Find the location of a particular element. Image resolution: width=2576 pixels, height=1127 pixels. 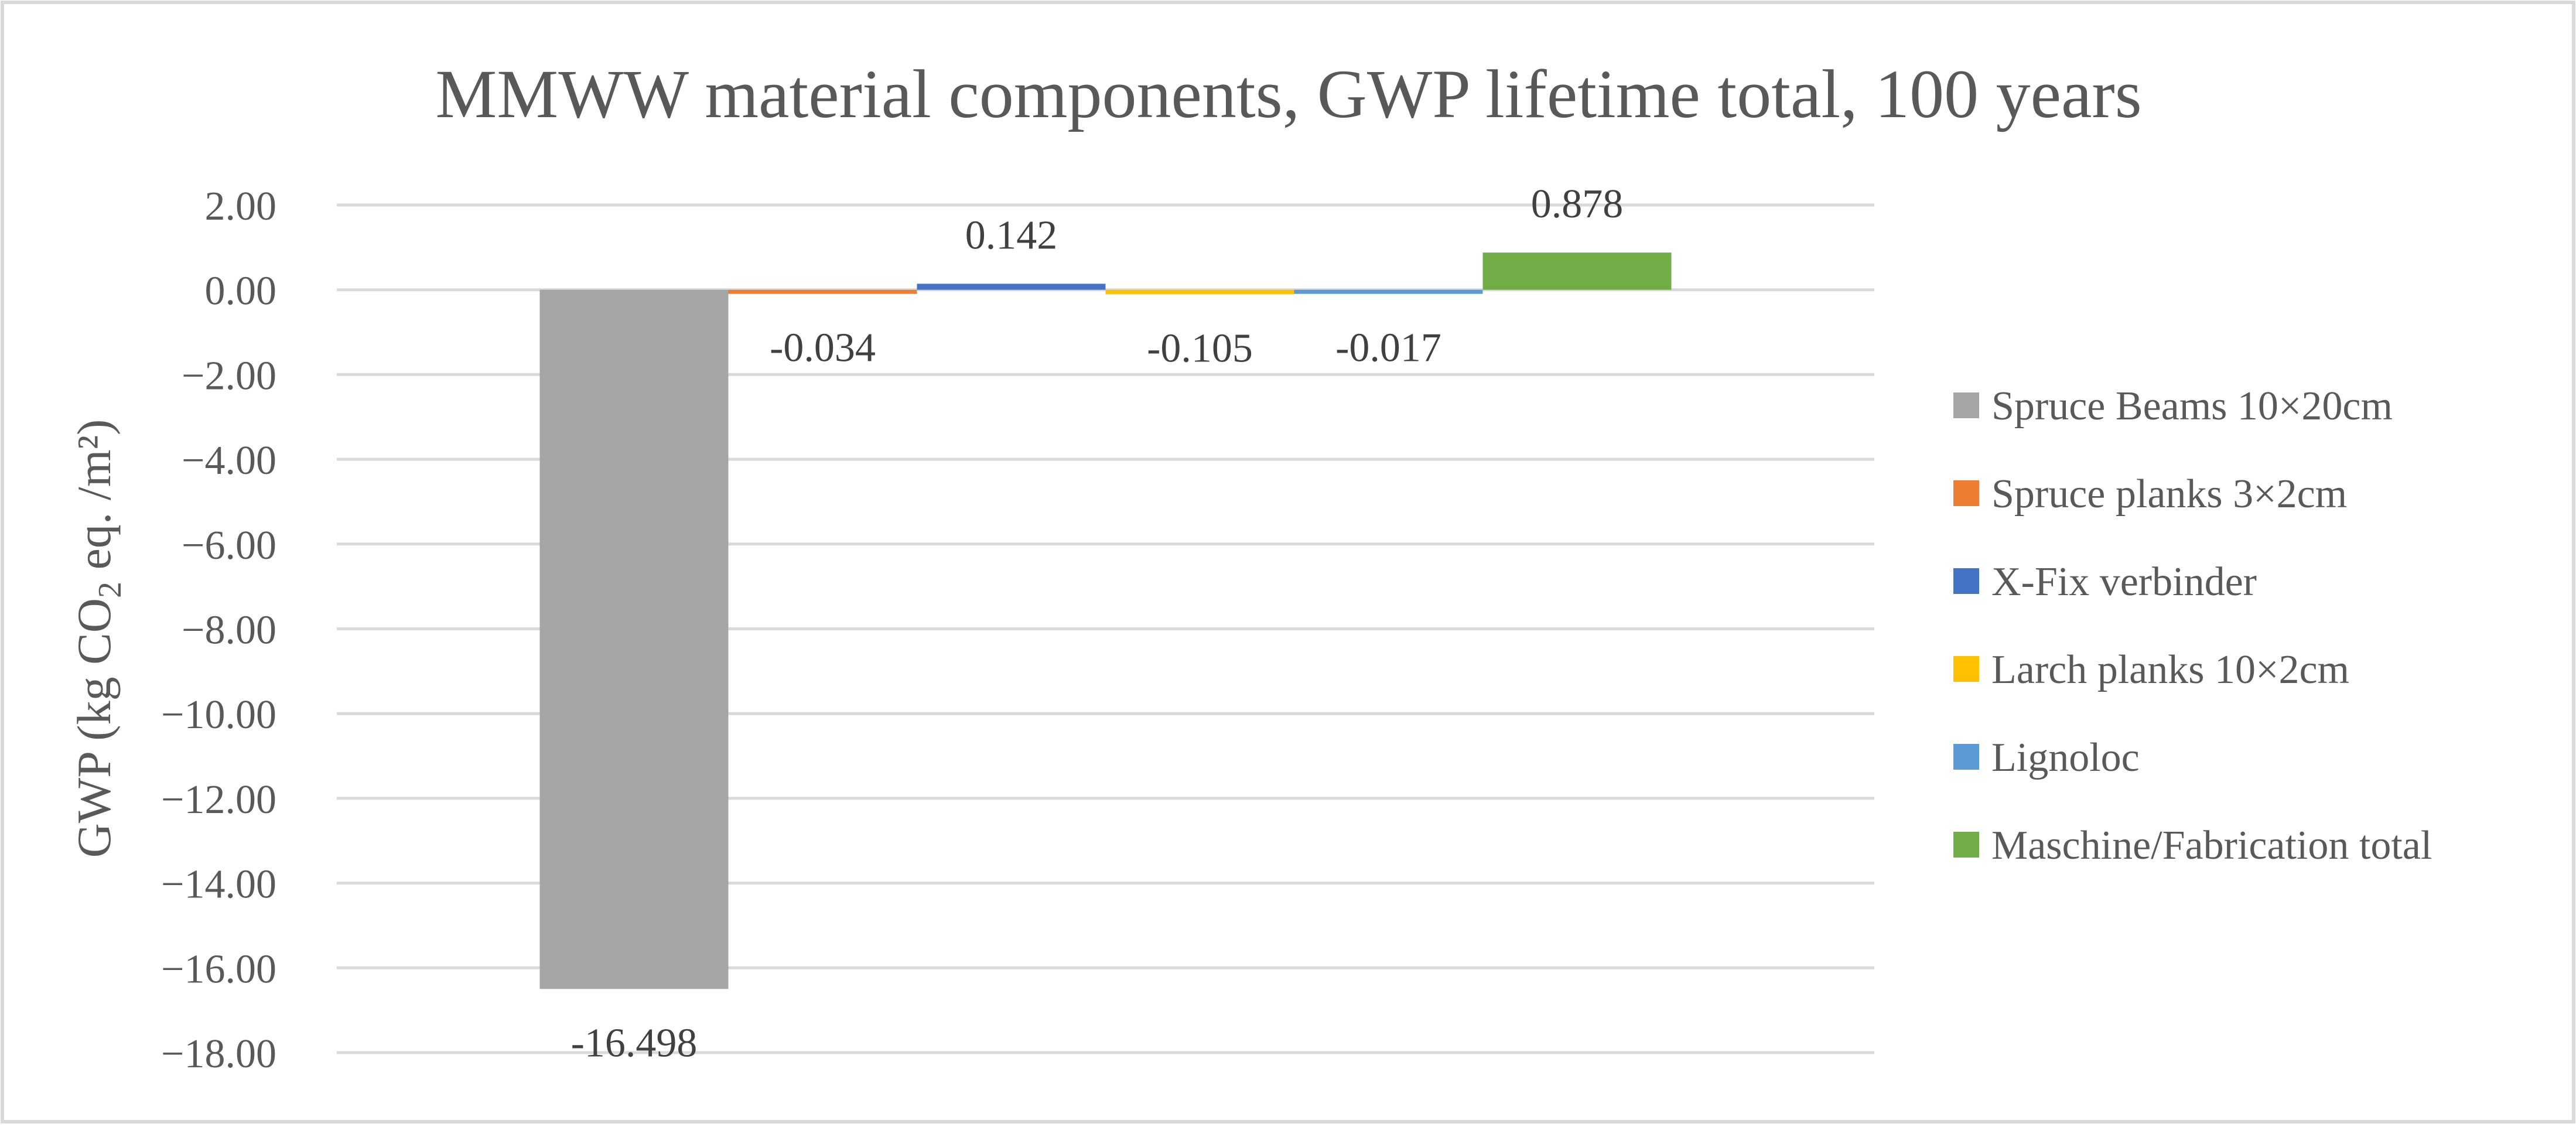

data-label: 0.878 is located at coordinates (1577, 204).